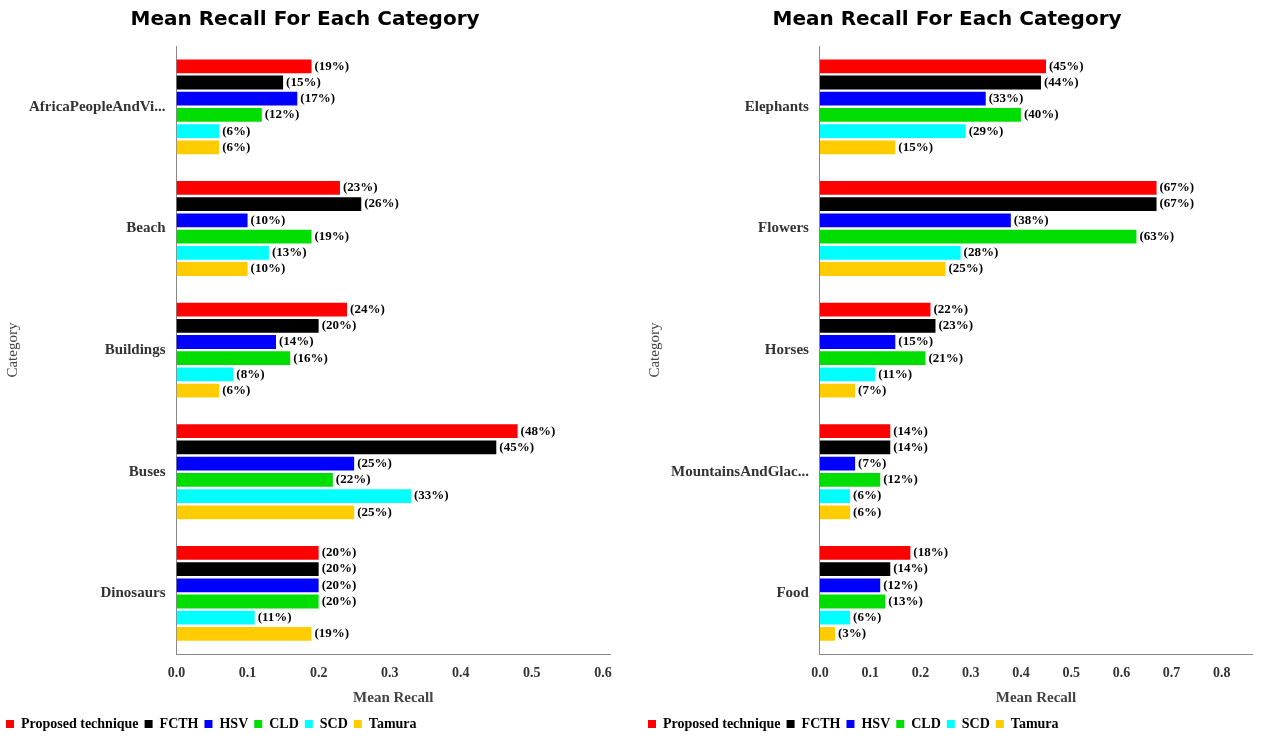 The width and height of the screenshot is (1284, 756). What do you see at coordinates (250, 373) in the screenshot?
I see `data-label: (8%)` at bounding box center [250, 373].